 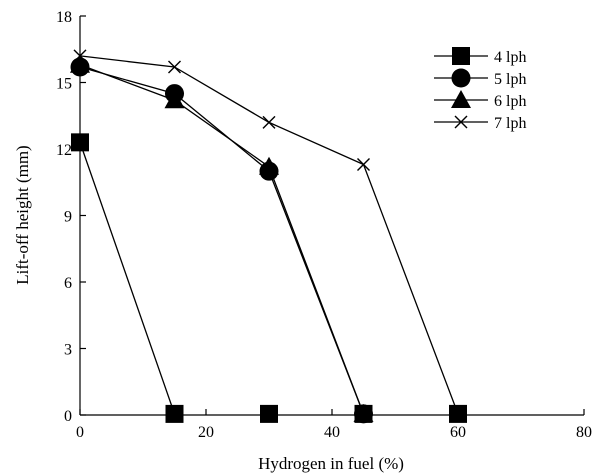 I want to click on y-tick-label: 3, so click(x=68, y=350).